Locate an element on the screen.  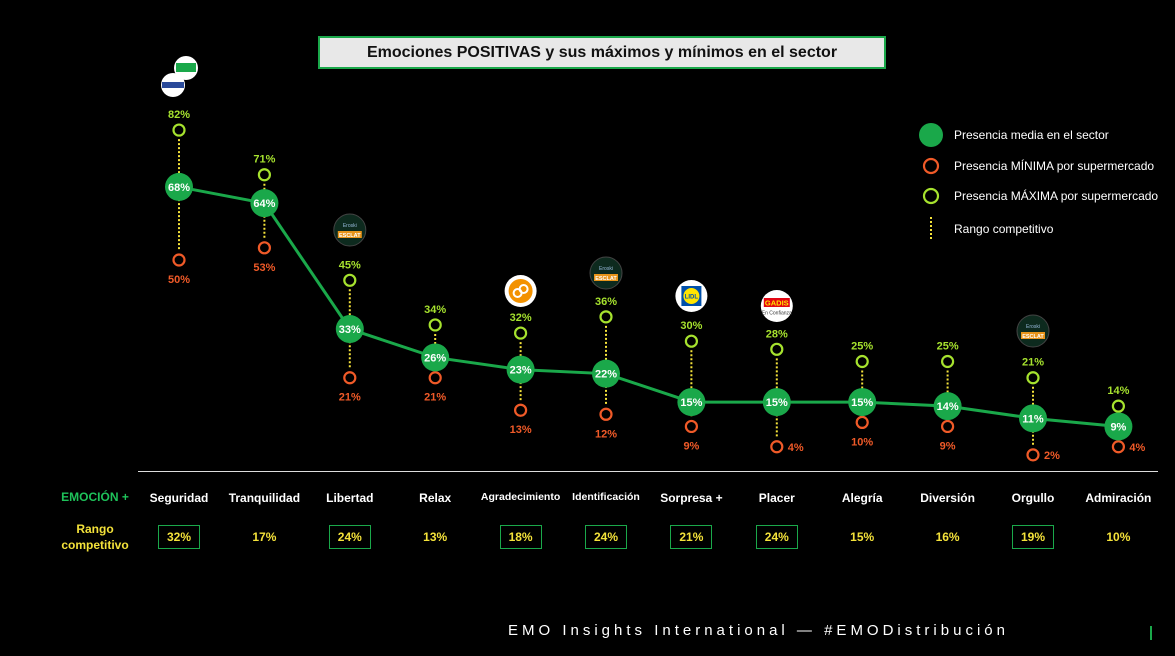
gadis-logo-text: GADIS is located at coordinates (777, 303).